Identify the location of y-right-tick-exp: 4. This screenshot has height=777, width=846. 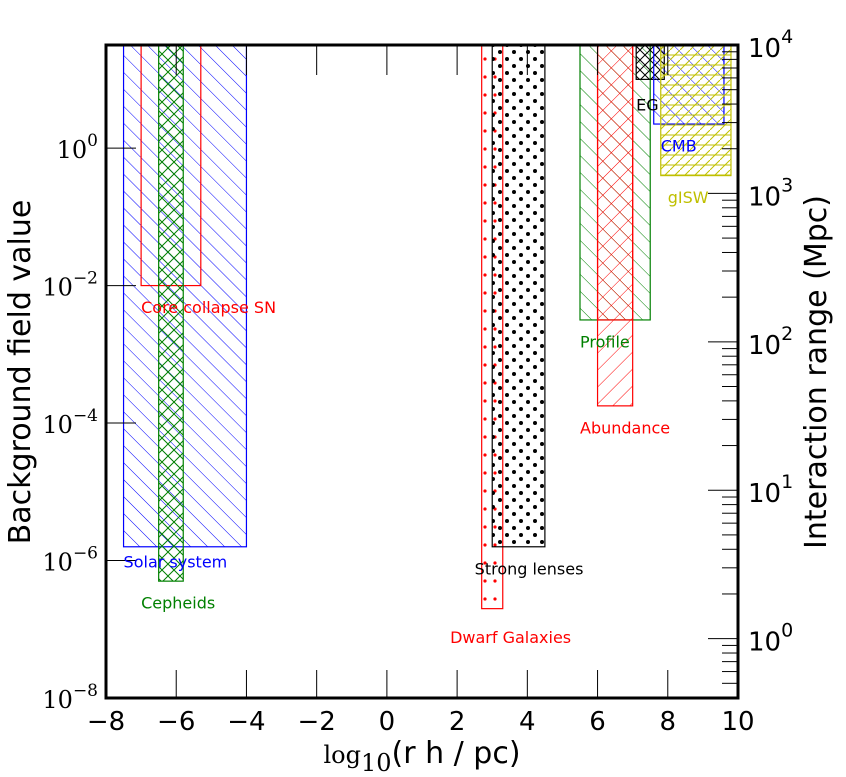
(787, 37).